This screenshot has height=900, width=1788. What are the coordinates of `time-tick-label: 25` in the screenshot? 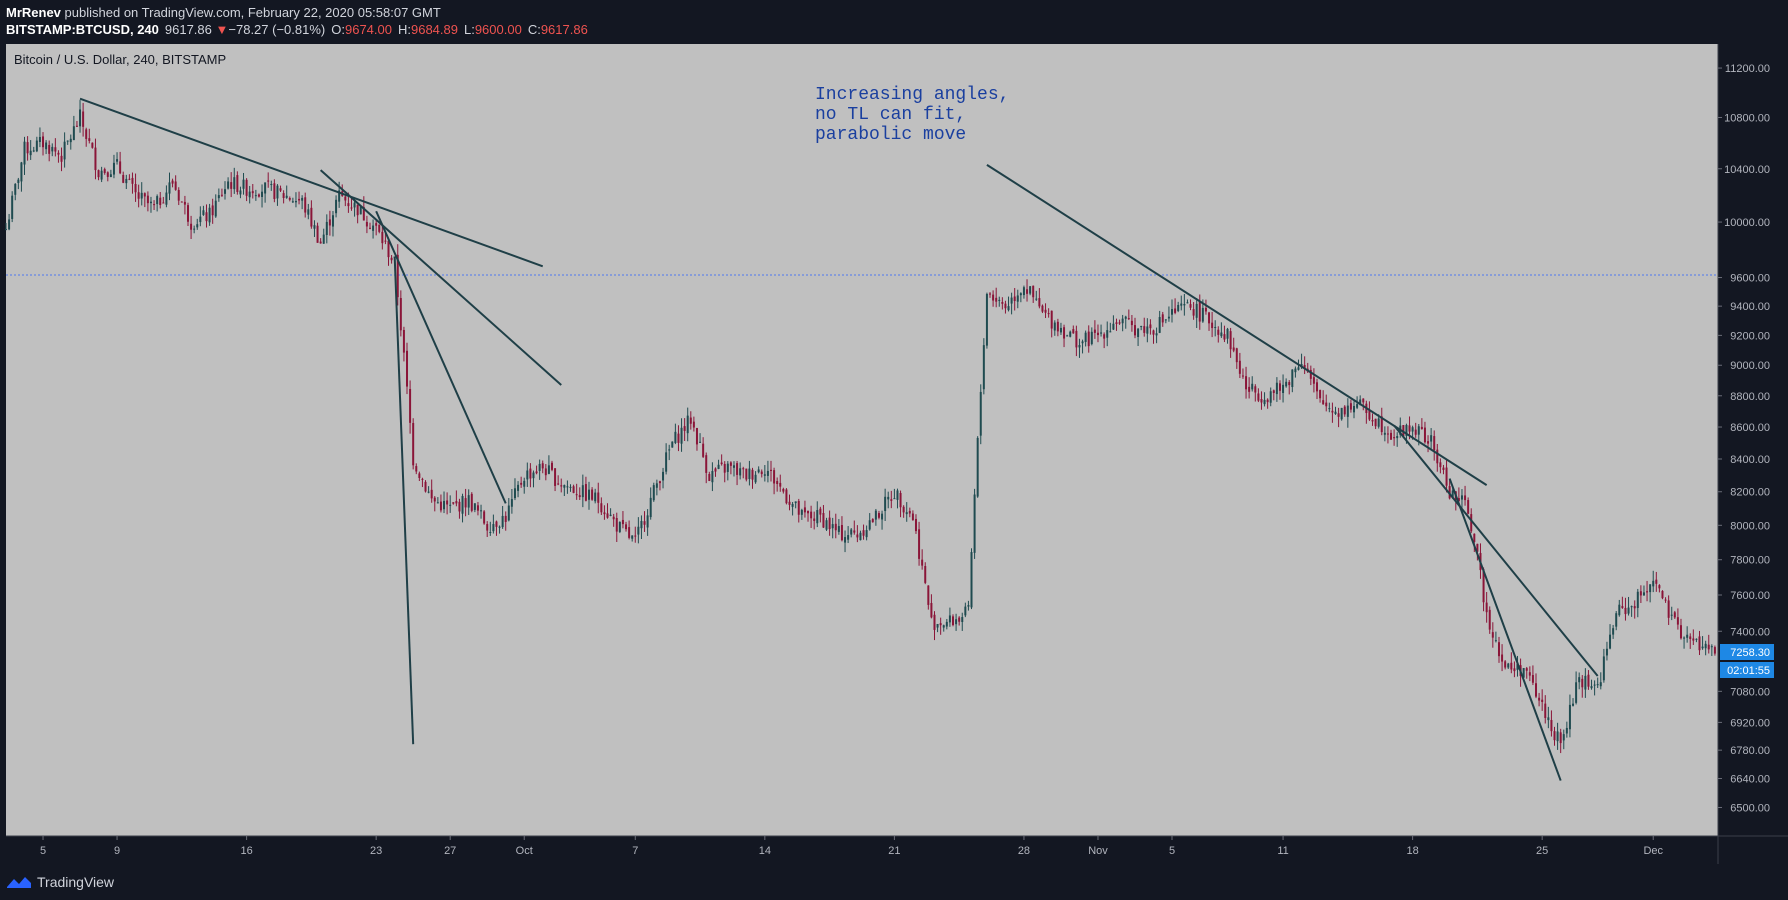 It's located at (1542, 851).